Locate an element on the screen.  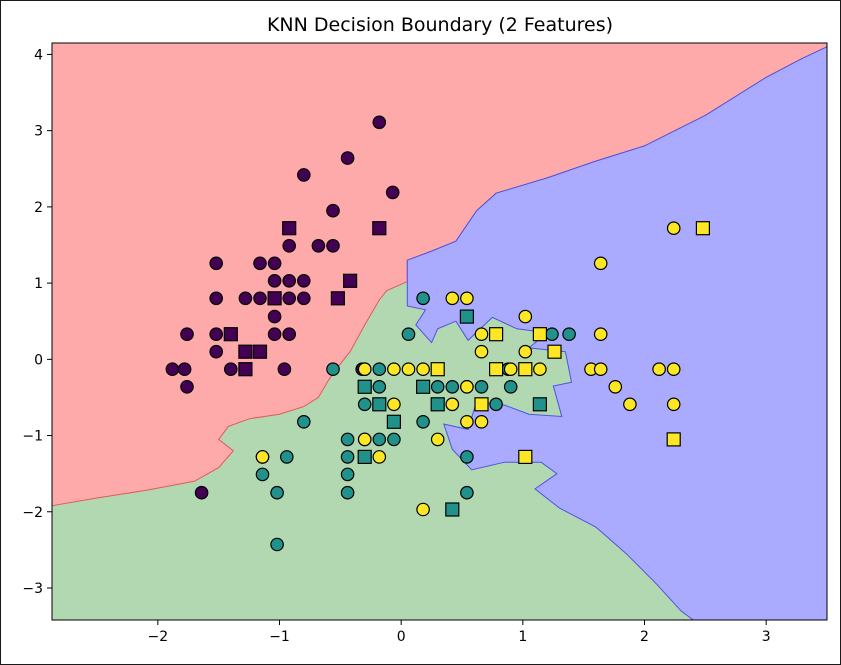
y-tick-label: −1 is located at coordinates (32, 437).